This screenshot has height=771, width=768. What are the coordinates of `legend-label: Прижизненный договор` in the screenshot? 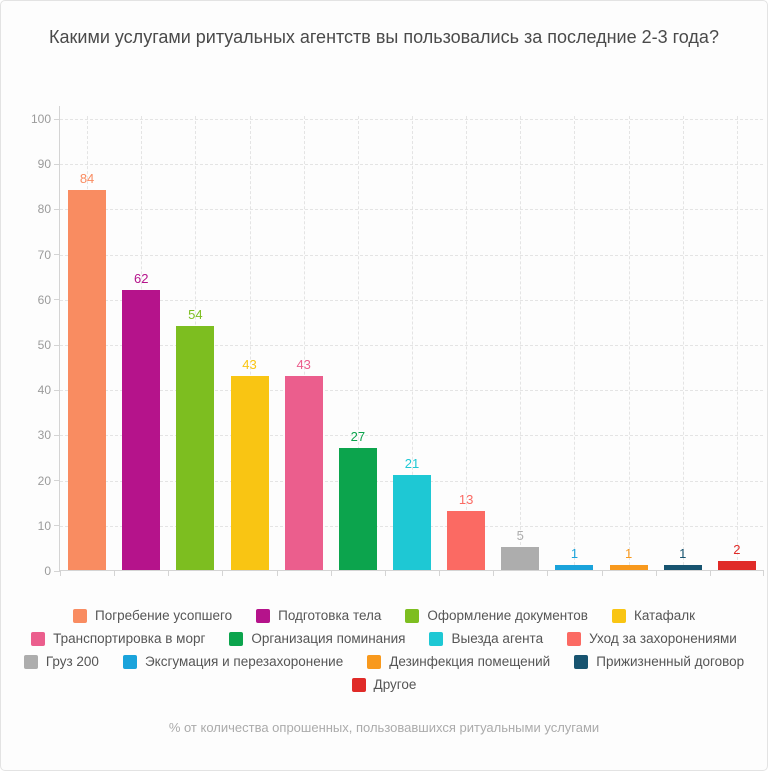 It's located at (670, 661).